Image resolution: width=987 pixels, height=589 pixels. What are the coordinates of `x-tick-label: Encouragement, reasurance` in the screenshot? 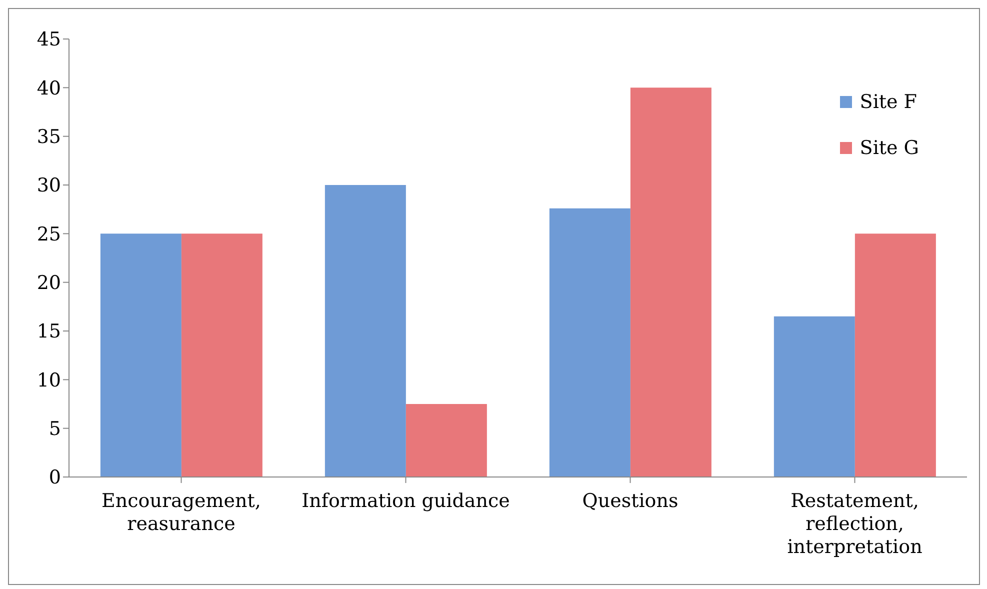 It's located at (181, 512).